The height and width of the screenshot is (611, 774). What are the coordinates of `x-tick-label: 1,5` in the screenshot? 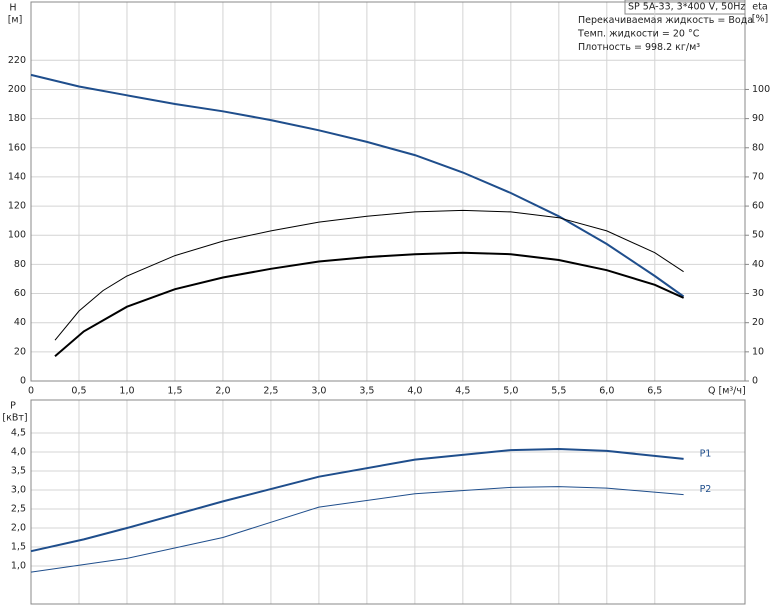 It's located at (174, 391).